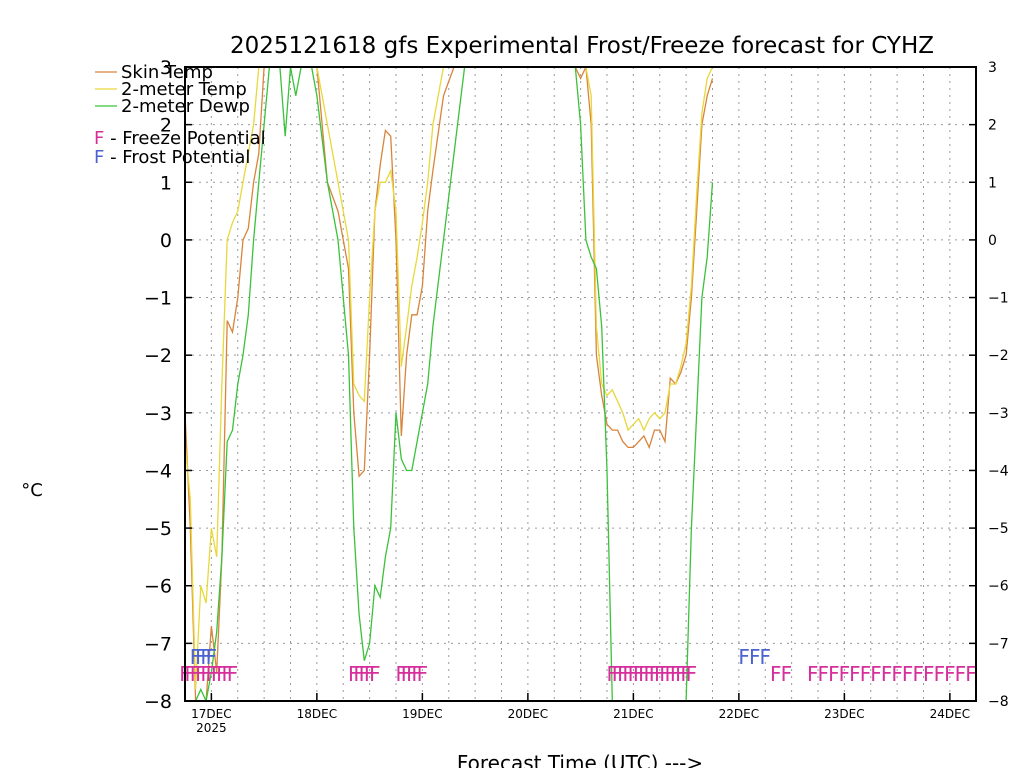 Image resolution: width=1024 pixels, height=768 pixels. What do you see at coordinates (211, 714) in the screenshot?
I see `x-tick-label: 17DEC` at bounding box center [211, 714].